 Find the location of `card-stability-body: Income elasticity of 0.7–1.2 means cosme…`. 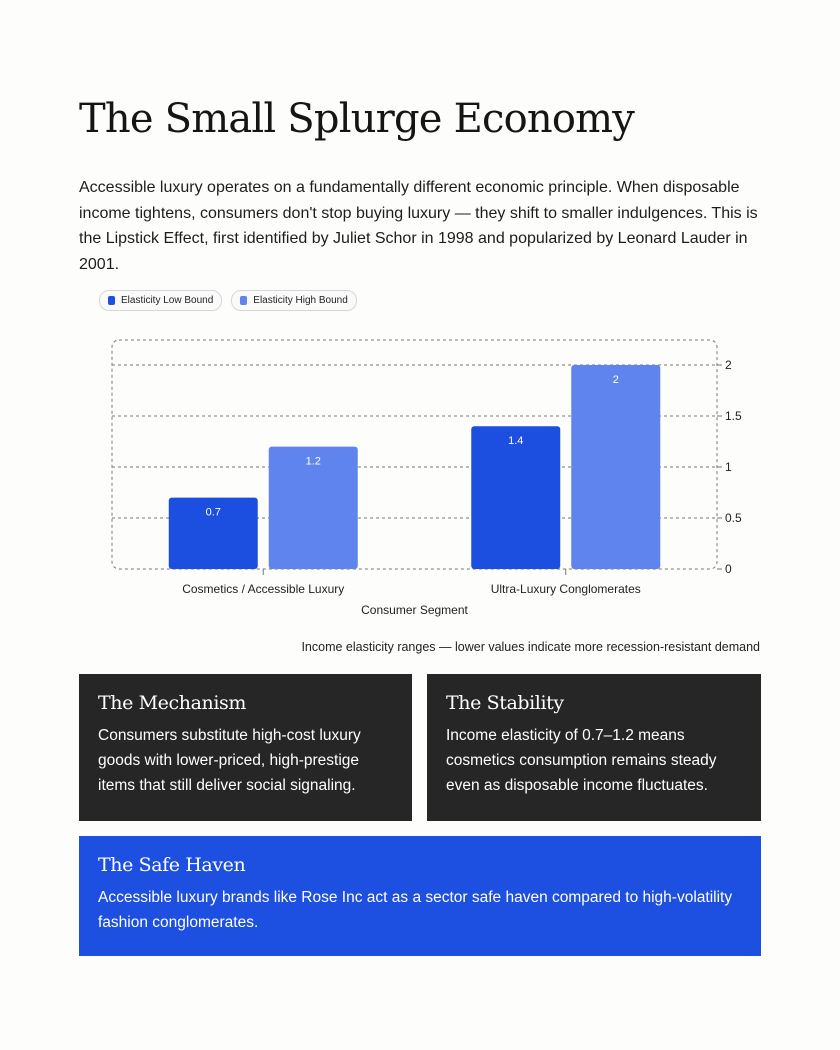

card-stability-body: Income elasticity of 0.7–1.2 means cosme… is located at coordinates (581, 760).